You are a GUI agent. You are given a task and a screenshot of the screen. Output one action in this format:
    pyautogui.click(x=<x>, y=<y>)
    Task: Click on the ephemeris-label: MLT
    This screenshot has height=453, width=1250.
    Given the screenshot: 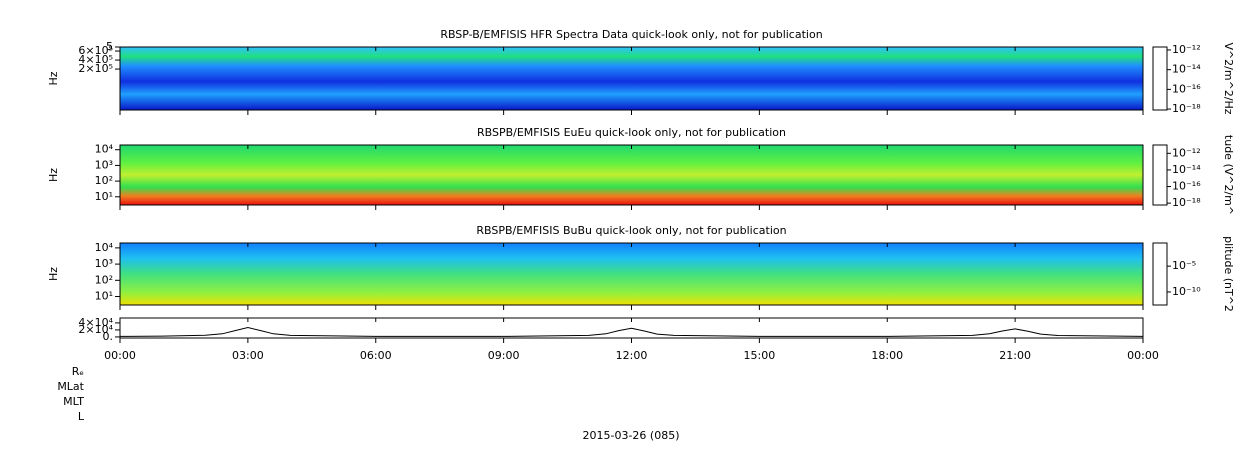 What is the action you would take?
    pyautogui.click(x=73, y=401)
    